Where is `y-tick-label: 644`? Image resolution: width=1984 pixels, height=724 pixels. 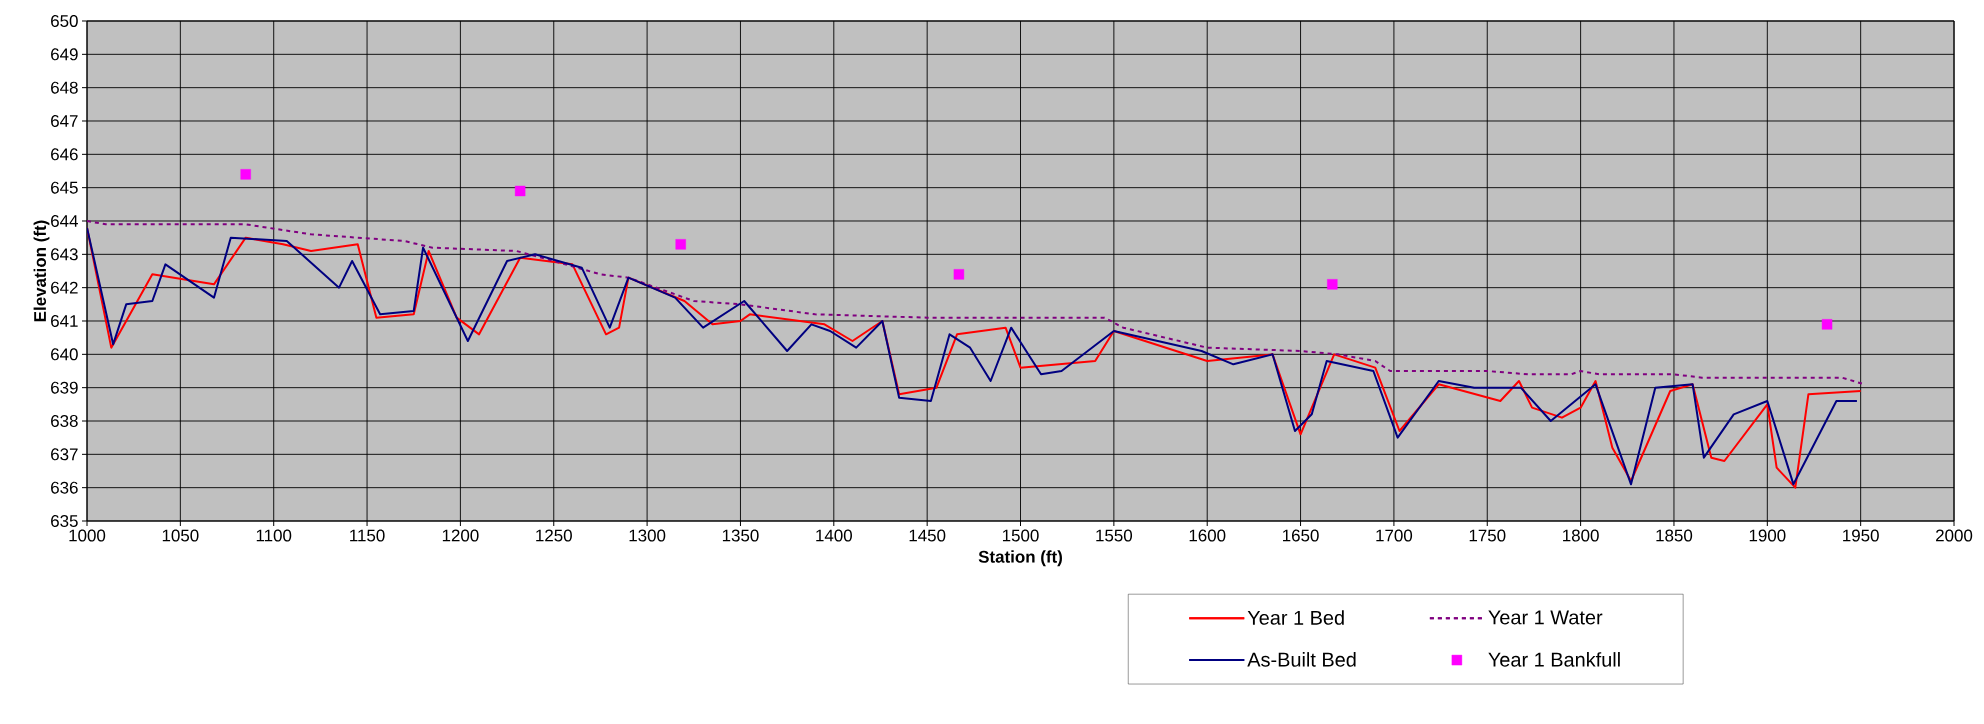
y-tick-label: 644 is located at coordinates (64, 221).